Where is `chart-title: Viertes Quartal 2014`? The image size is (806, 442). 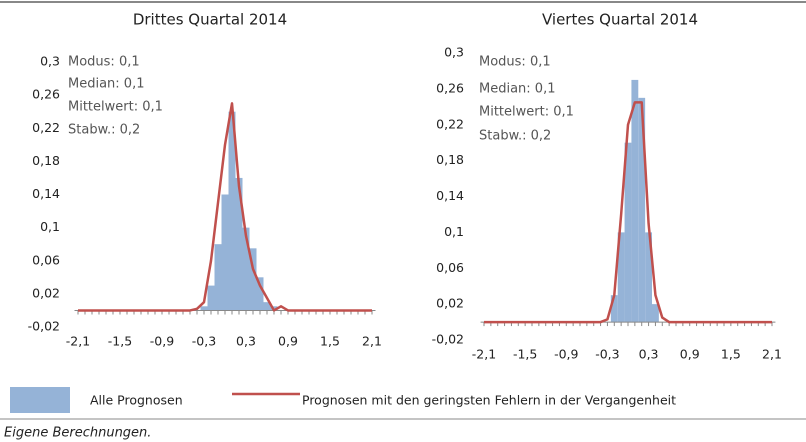
chart-title: Viertes Quartal 2014 is located at coordinates (620, 20).